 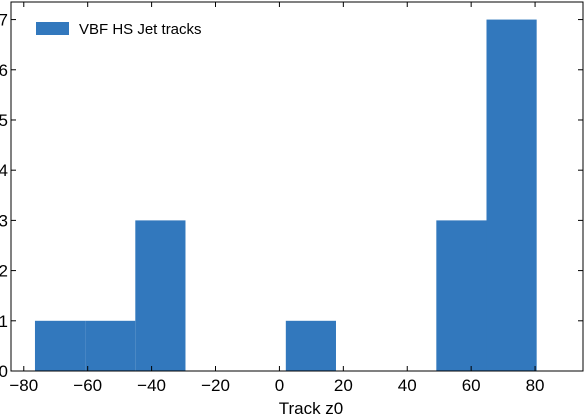 What do you see at coordinates (87, 385) in the screenshot?
I see `x-tick-label: −60` at bounding box center [87, 385].